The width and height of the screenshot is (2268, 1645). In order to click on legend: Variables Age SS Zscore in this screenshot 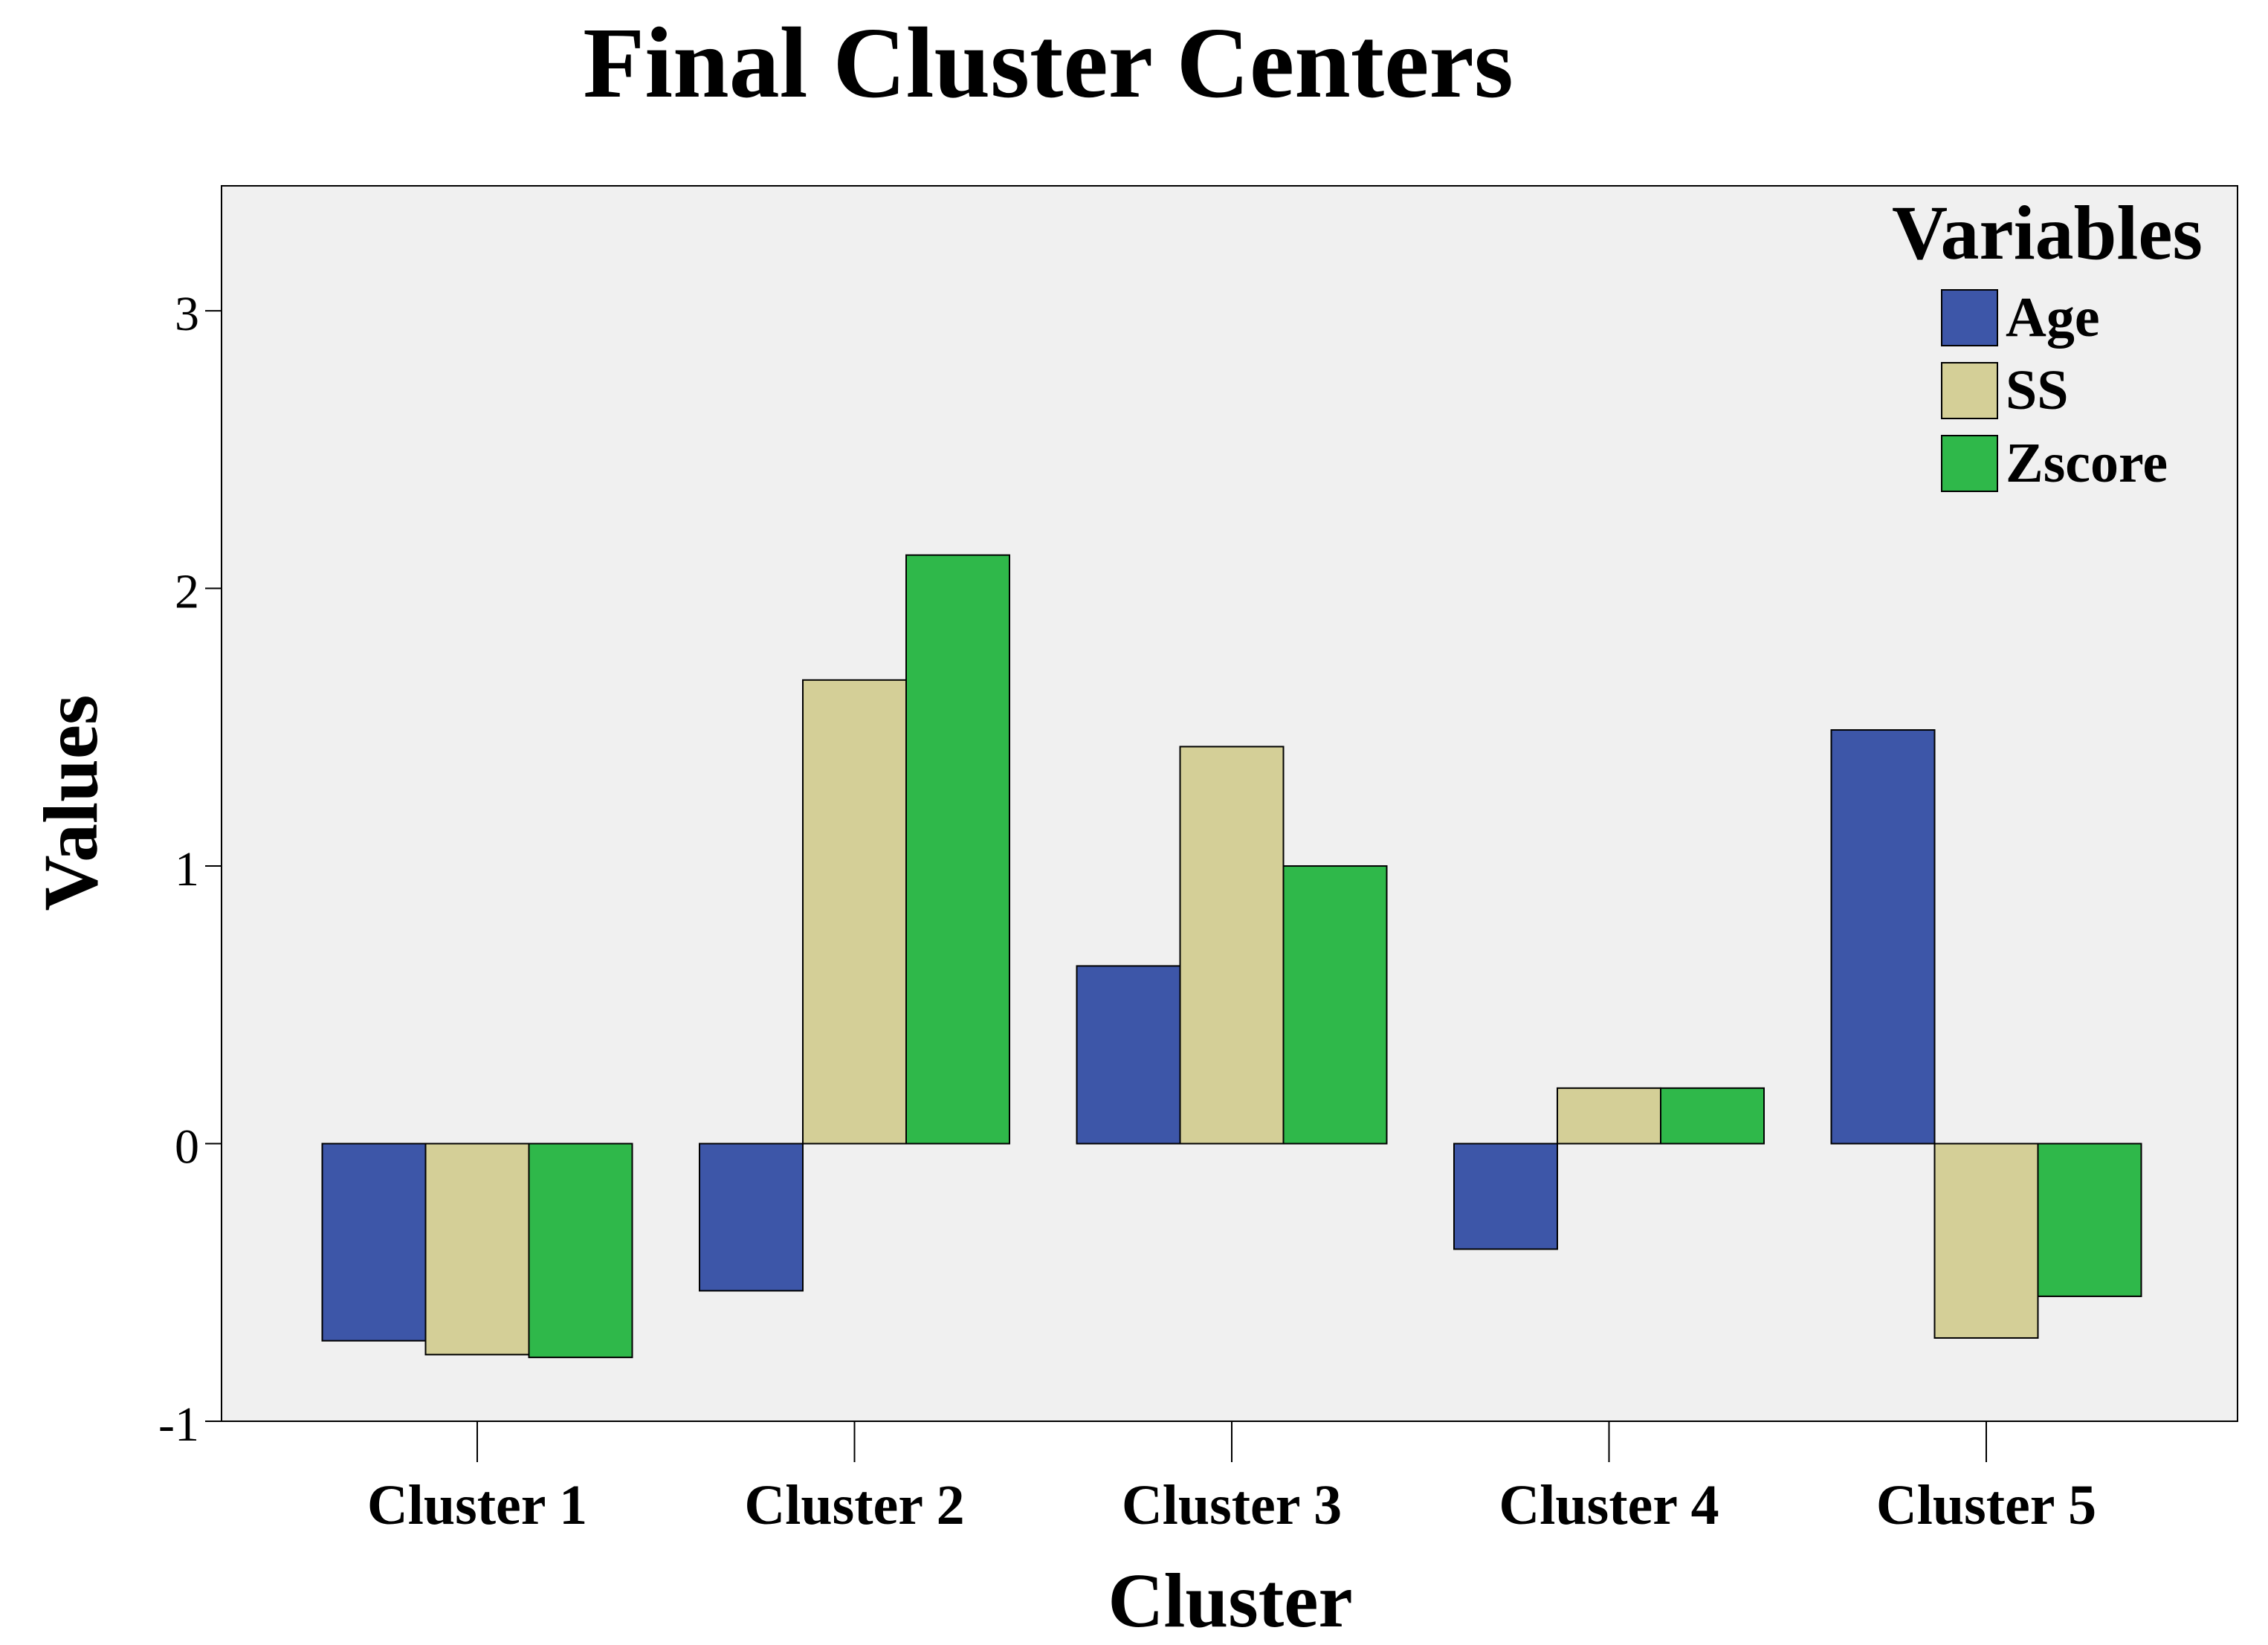, I will do `click(2048, 342)`.